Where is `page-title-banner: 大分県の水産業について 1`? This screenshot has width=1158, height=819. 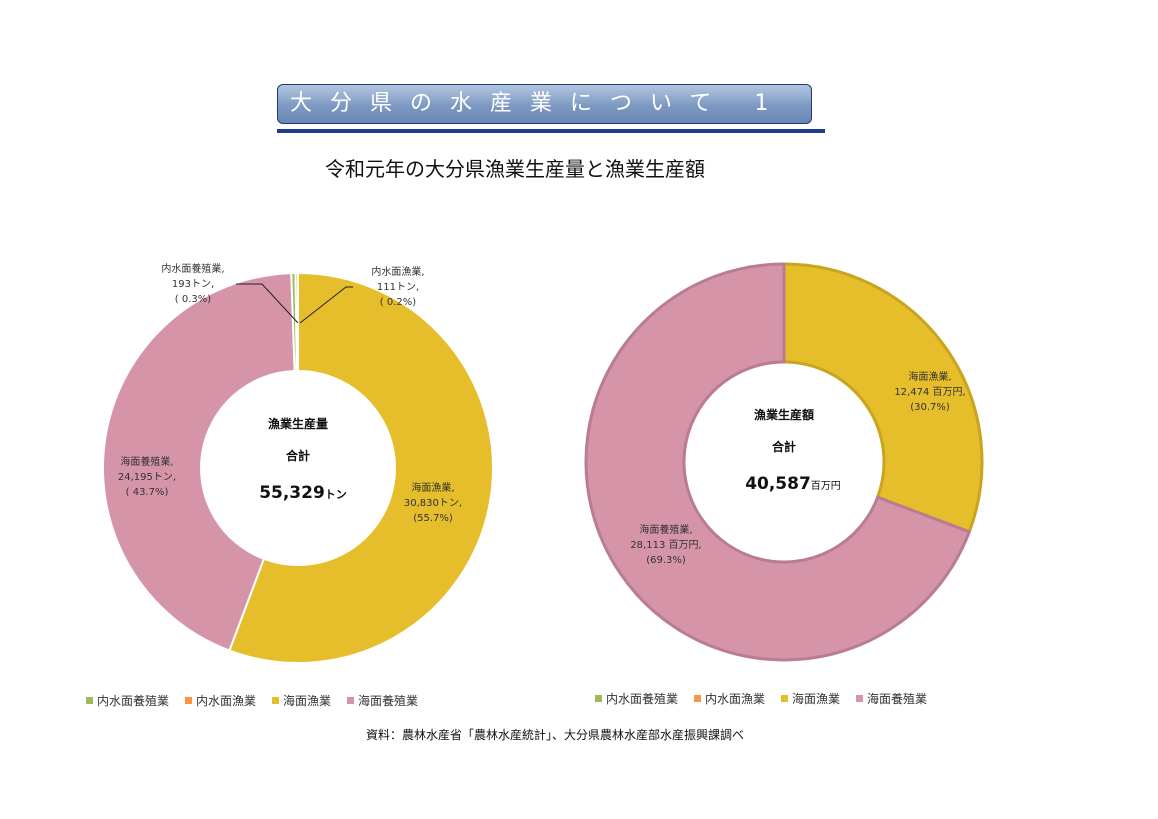
page-title-banner: 大分県の水産業について 1 is located at coordinates (544, 104).